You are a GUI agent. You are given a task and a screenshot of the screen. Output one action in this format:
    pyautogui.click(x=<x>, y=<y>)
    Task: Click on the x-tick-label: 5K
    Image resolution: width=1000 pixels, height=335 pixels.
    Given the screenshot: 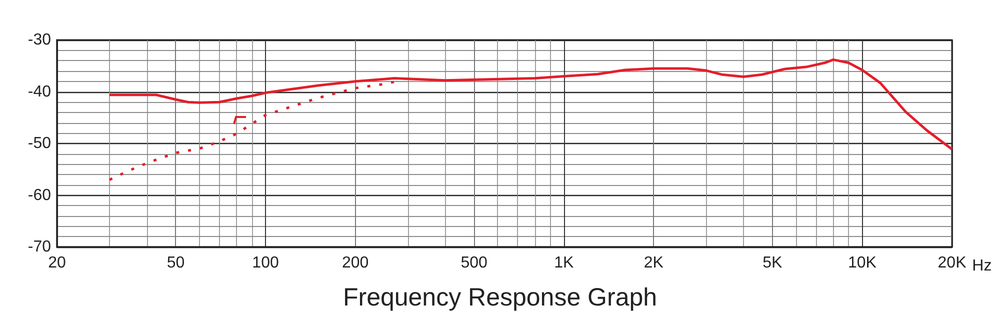 What is the action you would take?
    pyautogui.click(x=772, y=263)
    